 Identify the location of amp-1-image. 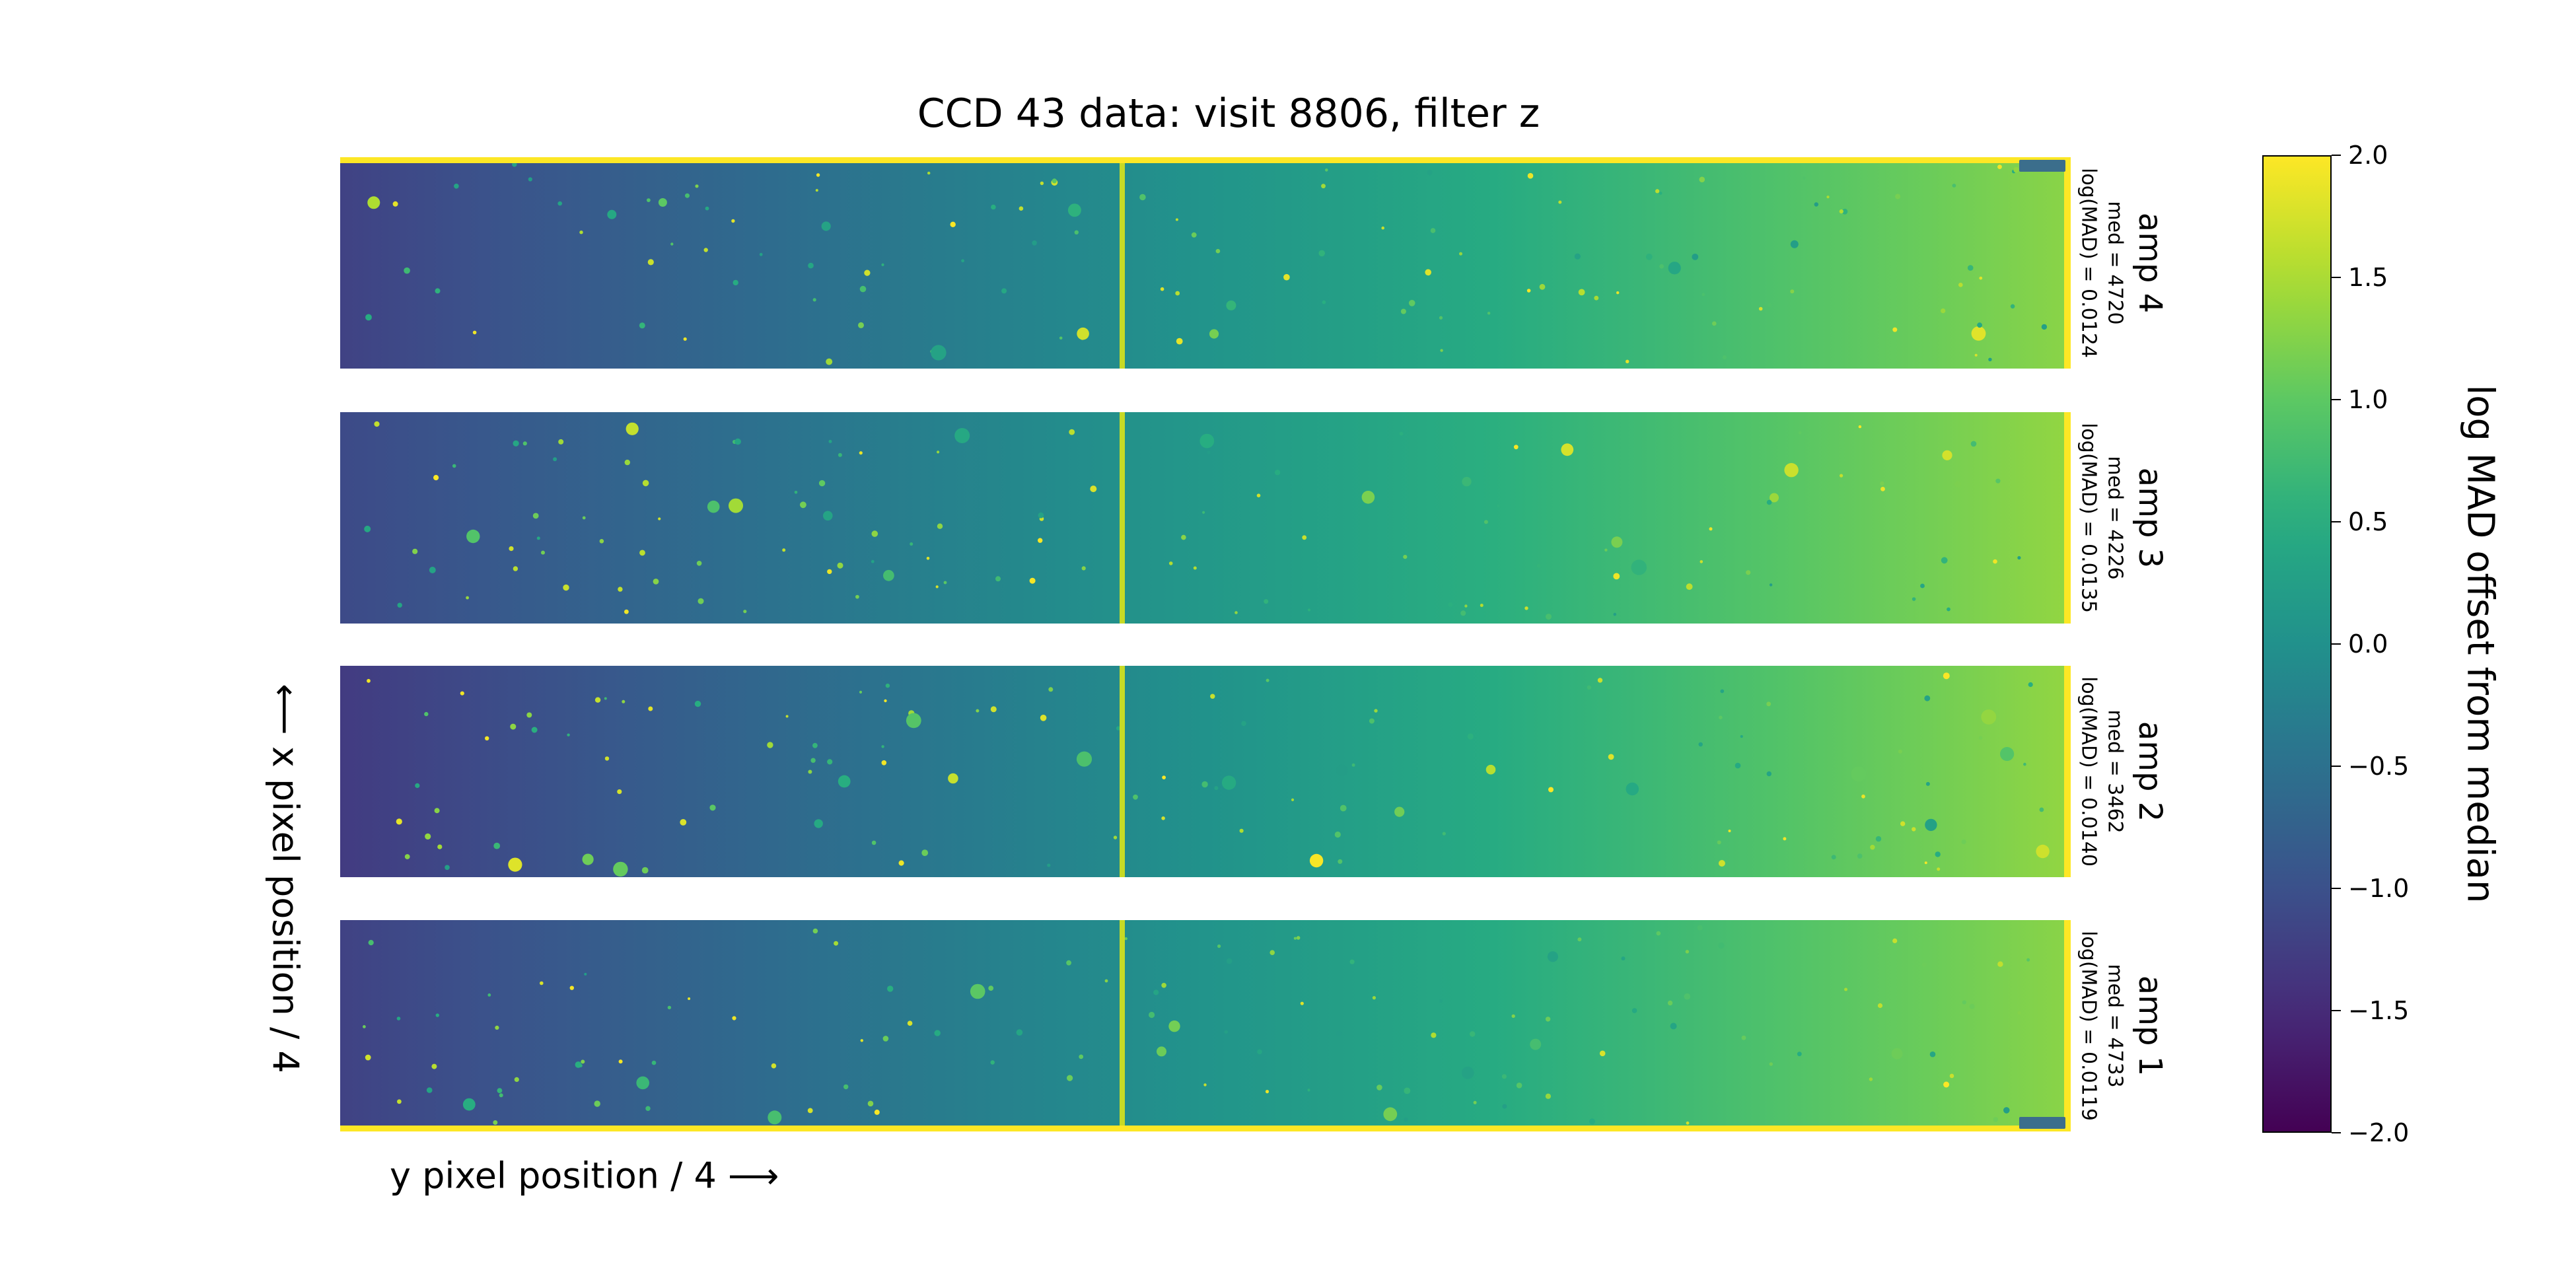
(1206, 1026).